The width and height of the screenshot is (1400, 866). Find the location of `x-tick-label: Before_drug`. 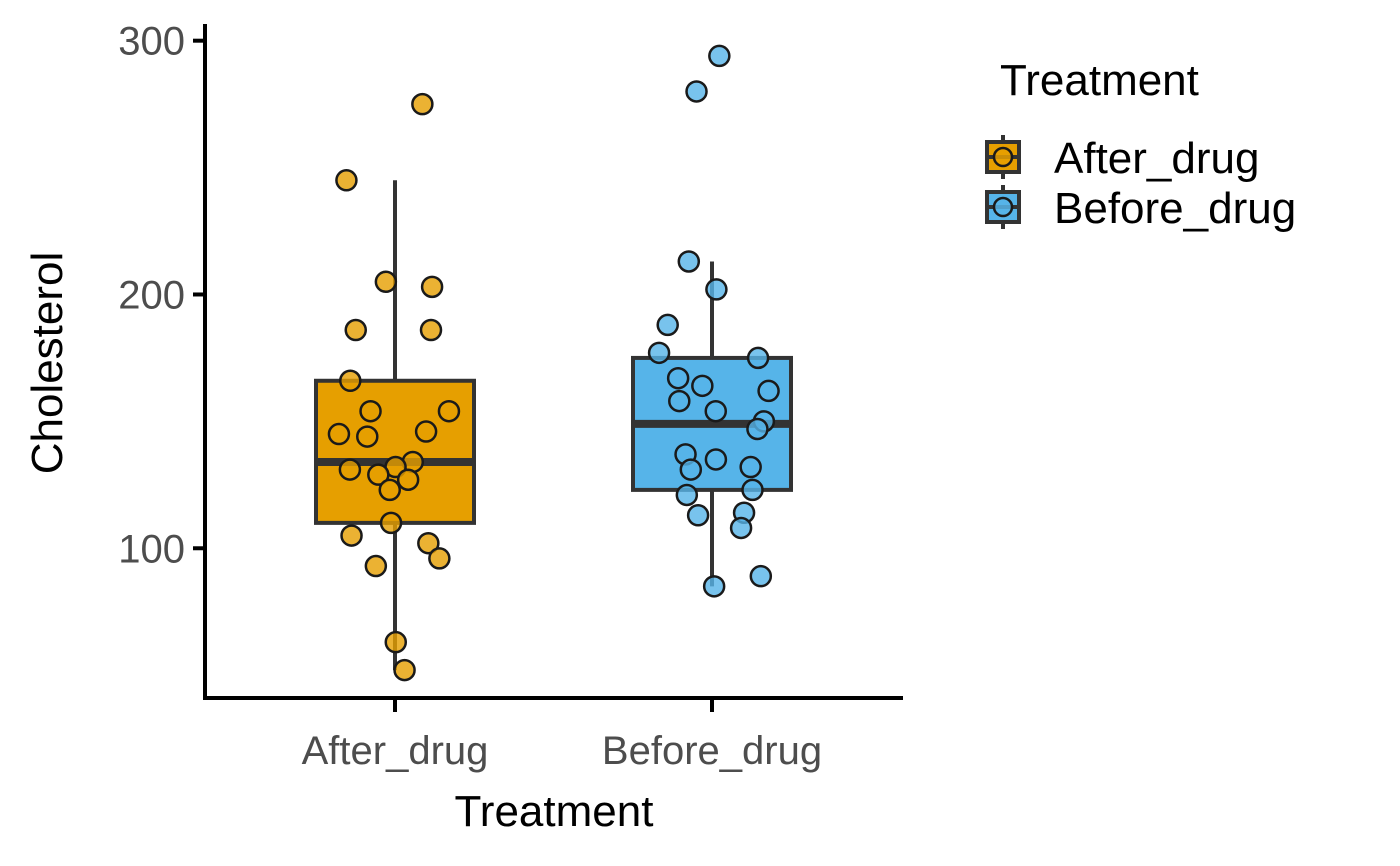

x-tick-label: Before_drug is located at coordinates (712, 751).